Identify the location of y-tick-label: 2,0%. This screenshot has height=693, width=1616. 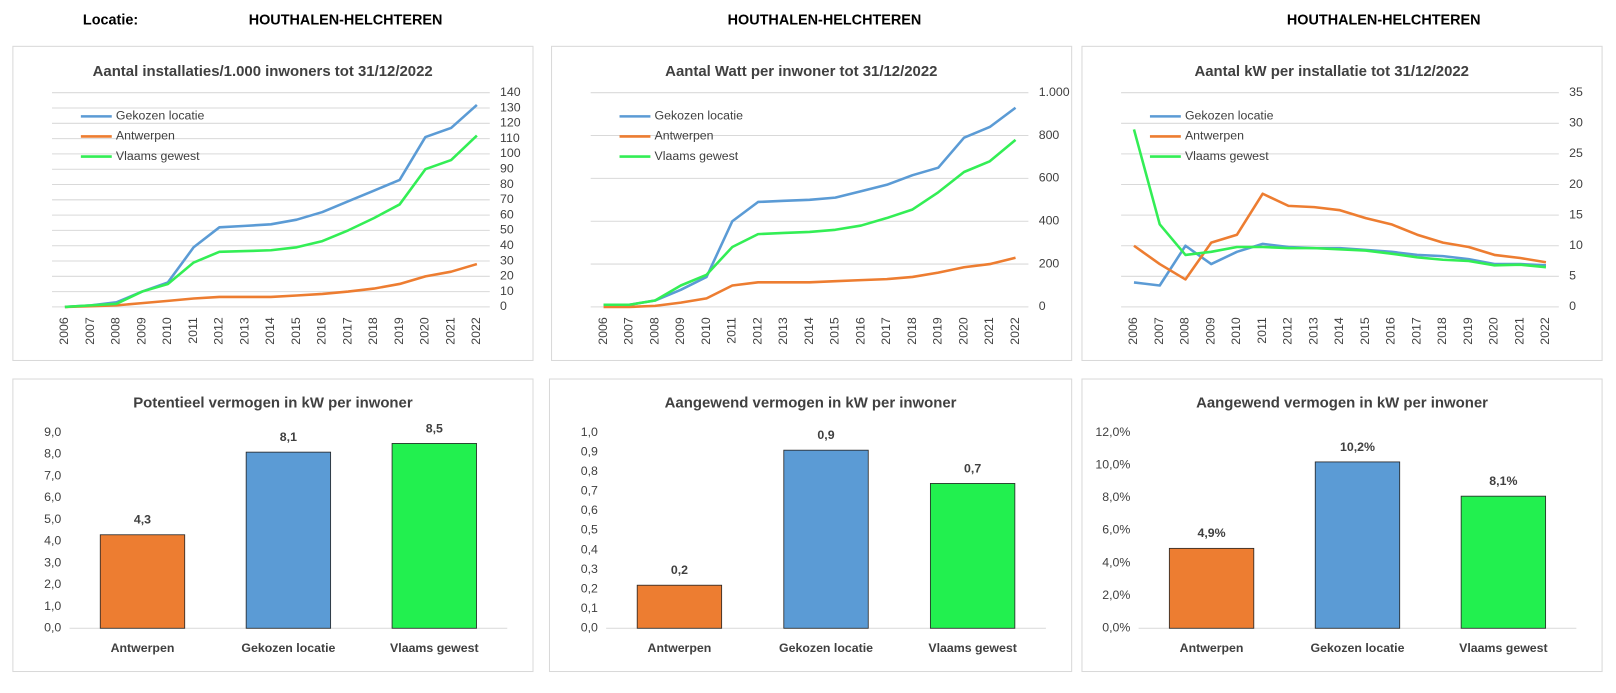
(1116, 595).